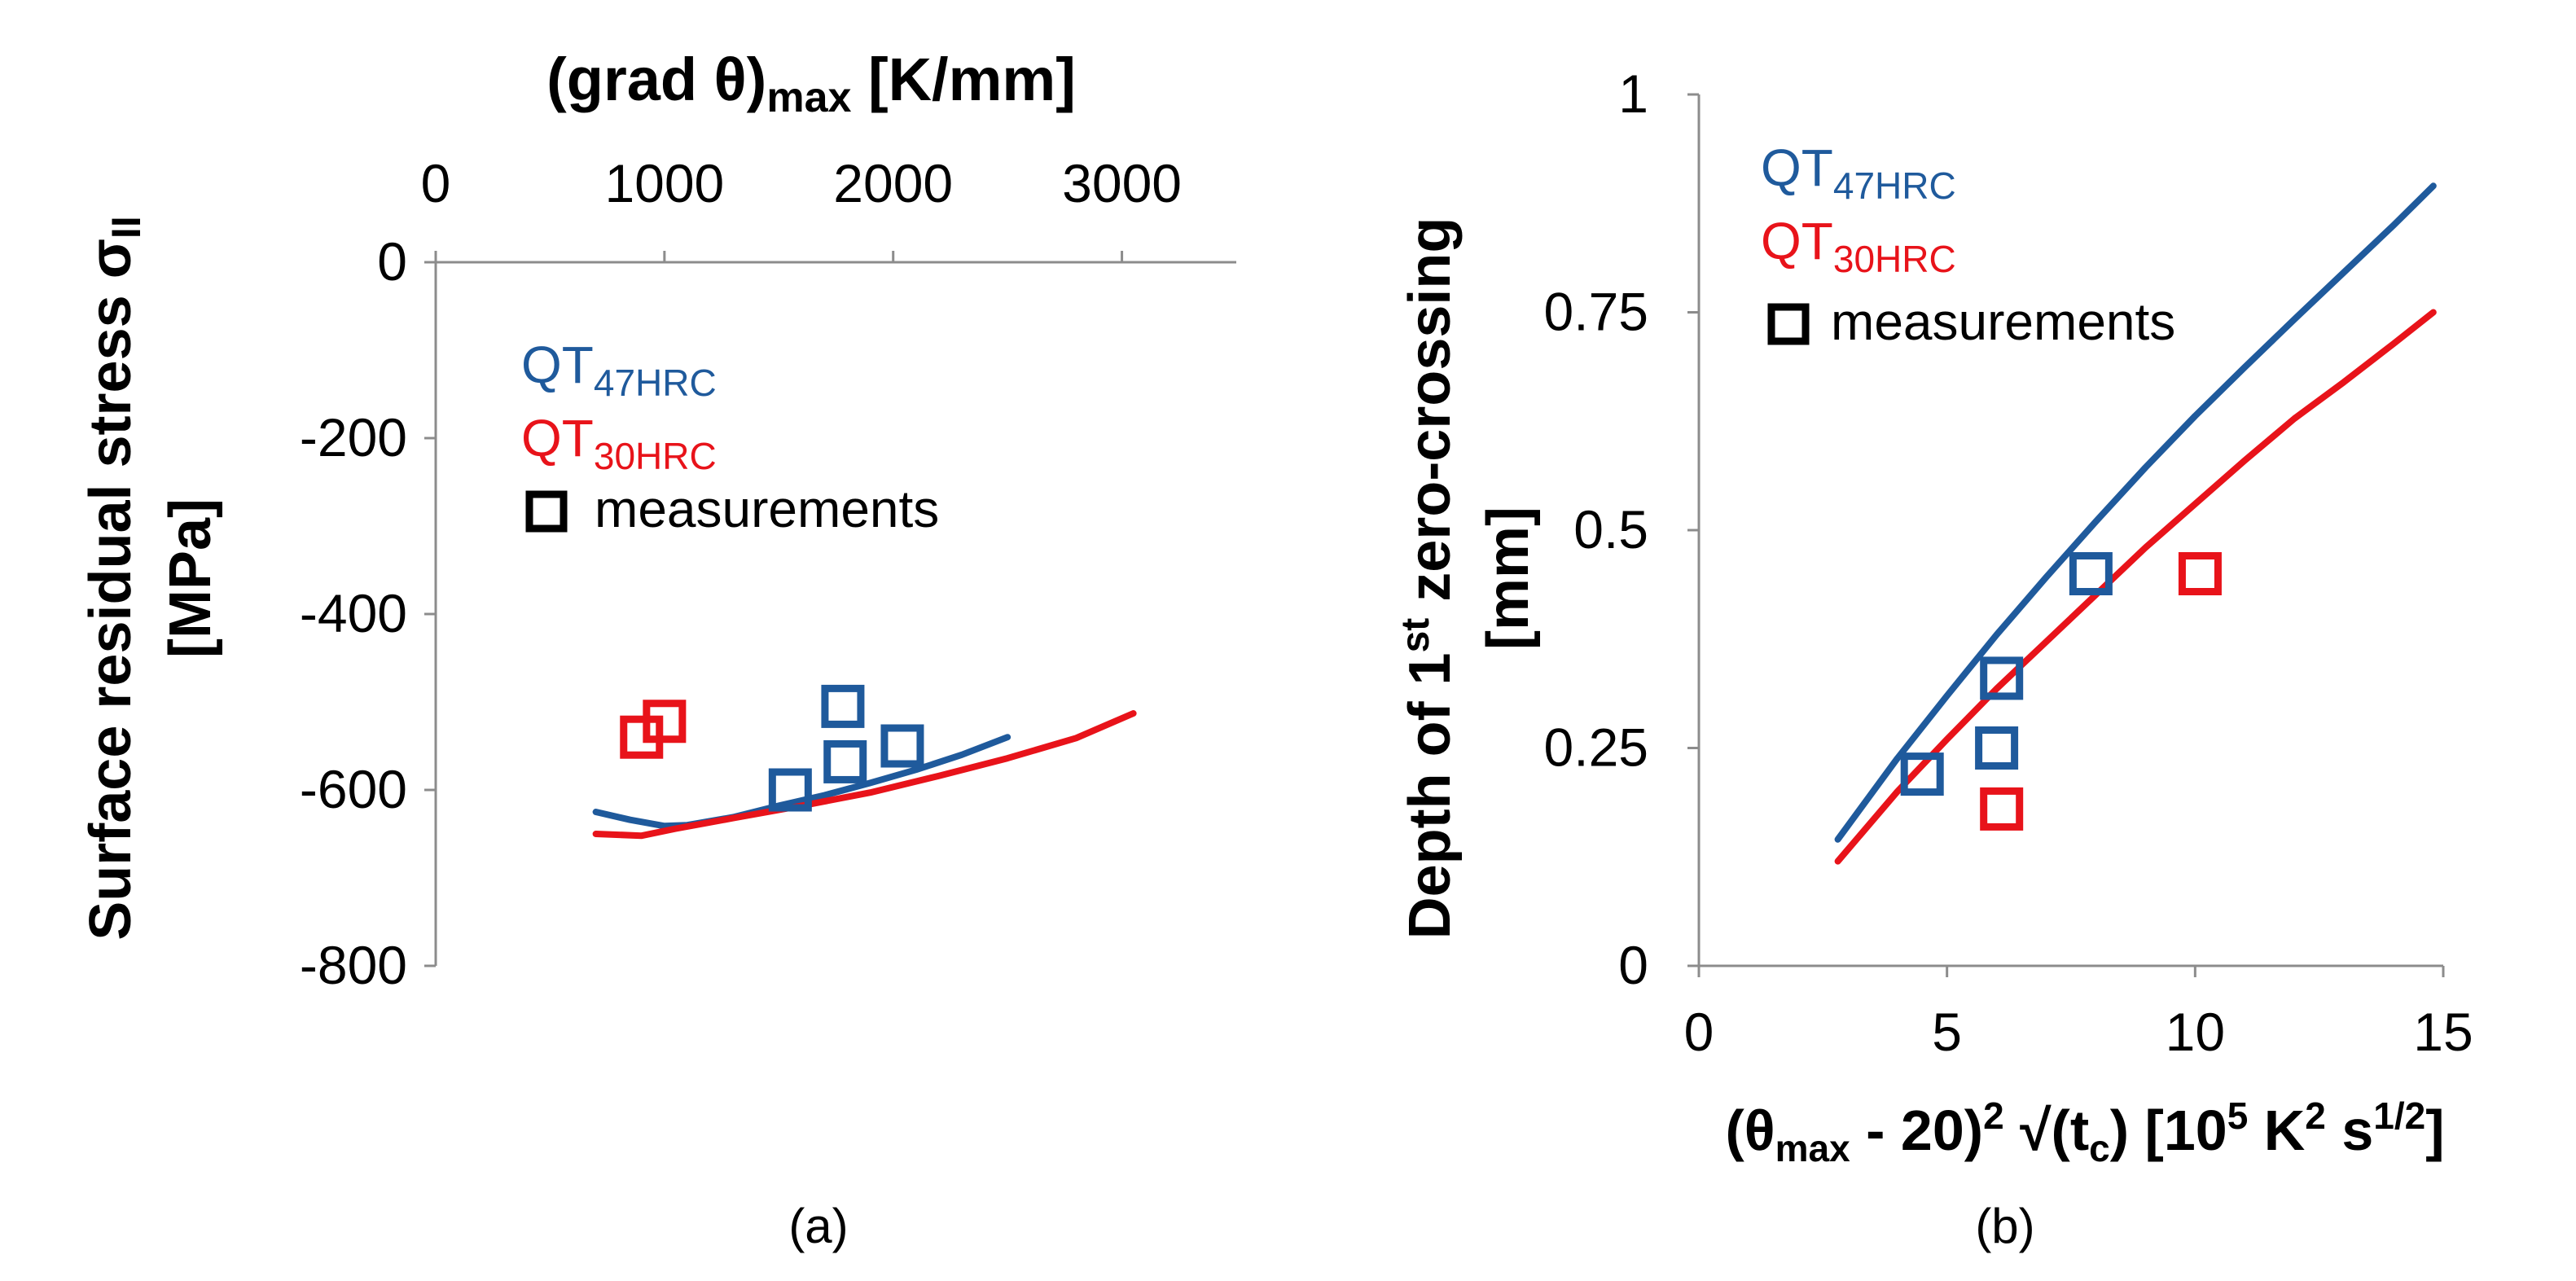 This screenshot has height=1281, width=2576. Describe the element at coordinates (2195, 1032) in the screenshot. I see `chart-b-x-tick-label: 10` at that location.